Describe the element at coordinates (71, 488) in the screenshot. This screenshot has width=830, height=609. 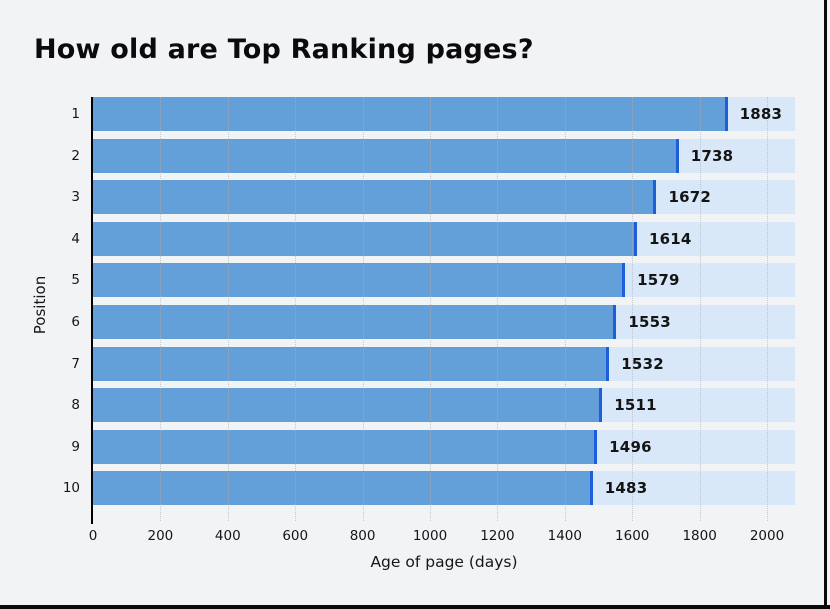
I see `y-tick-label: 10` at that location.